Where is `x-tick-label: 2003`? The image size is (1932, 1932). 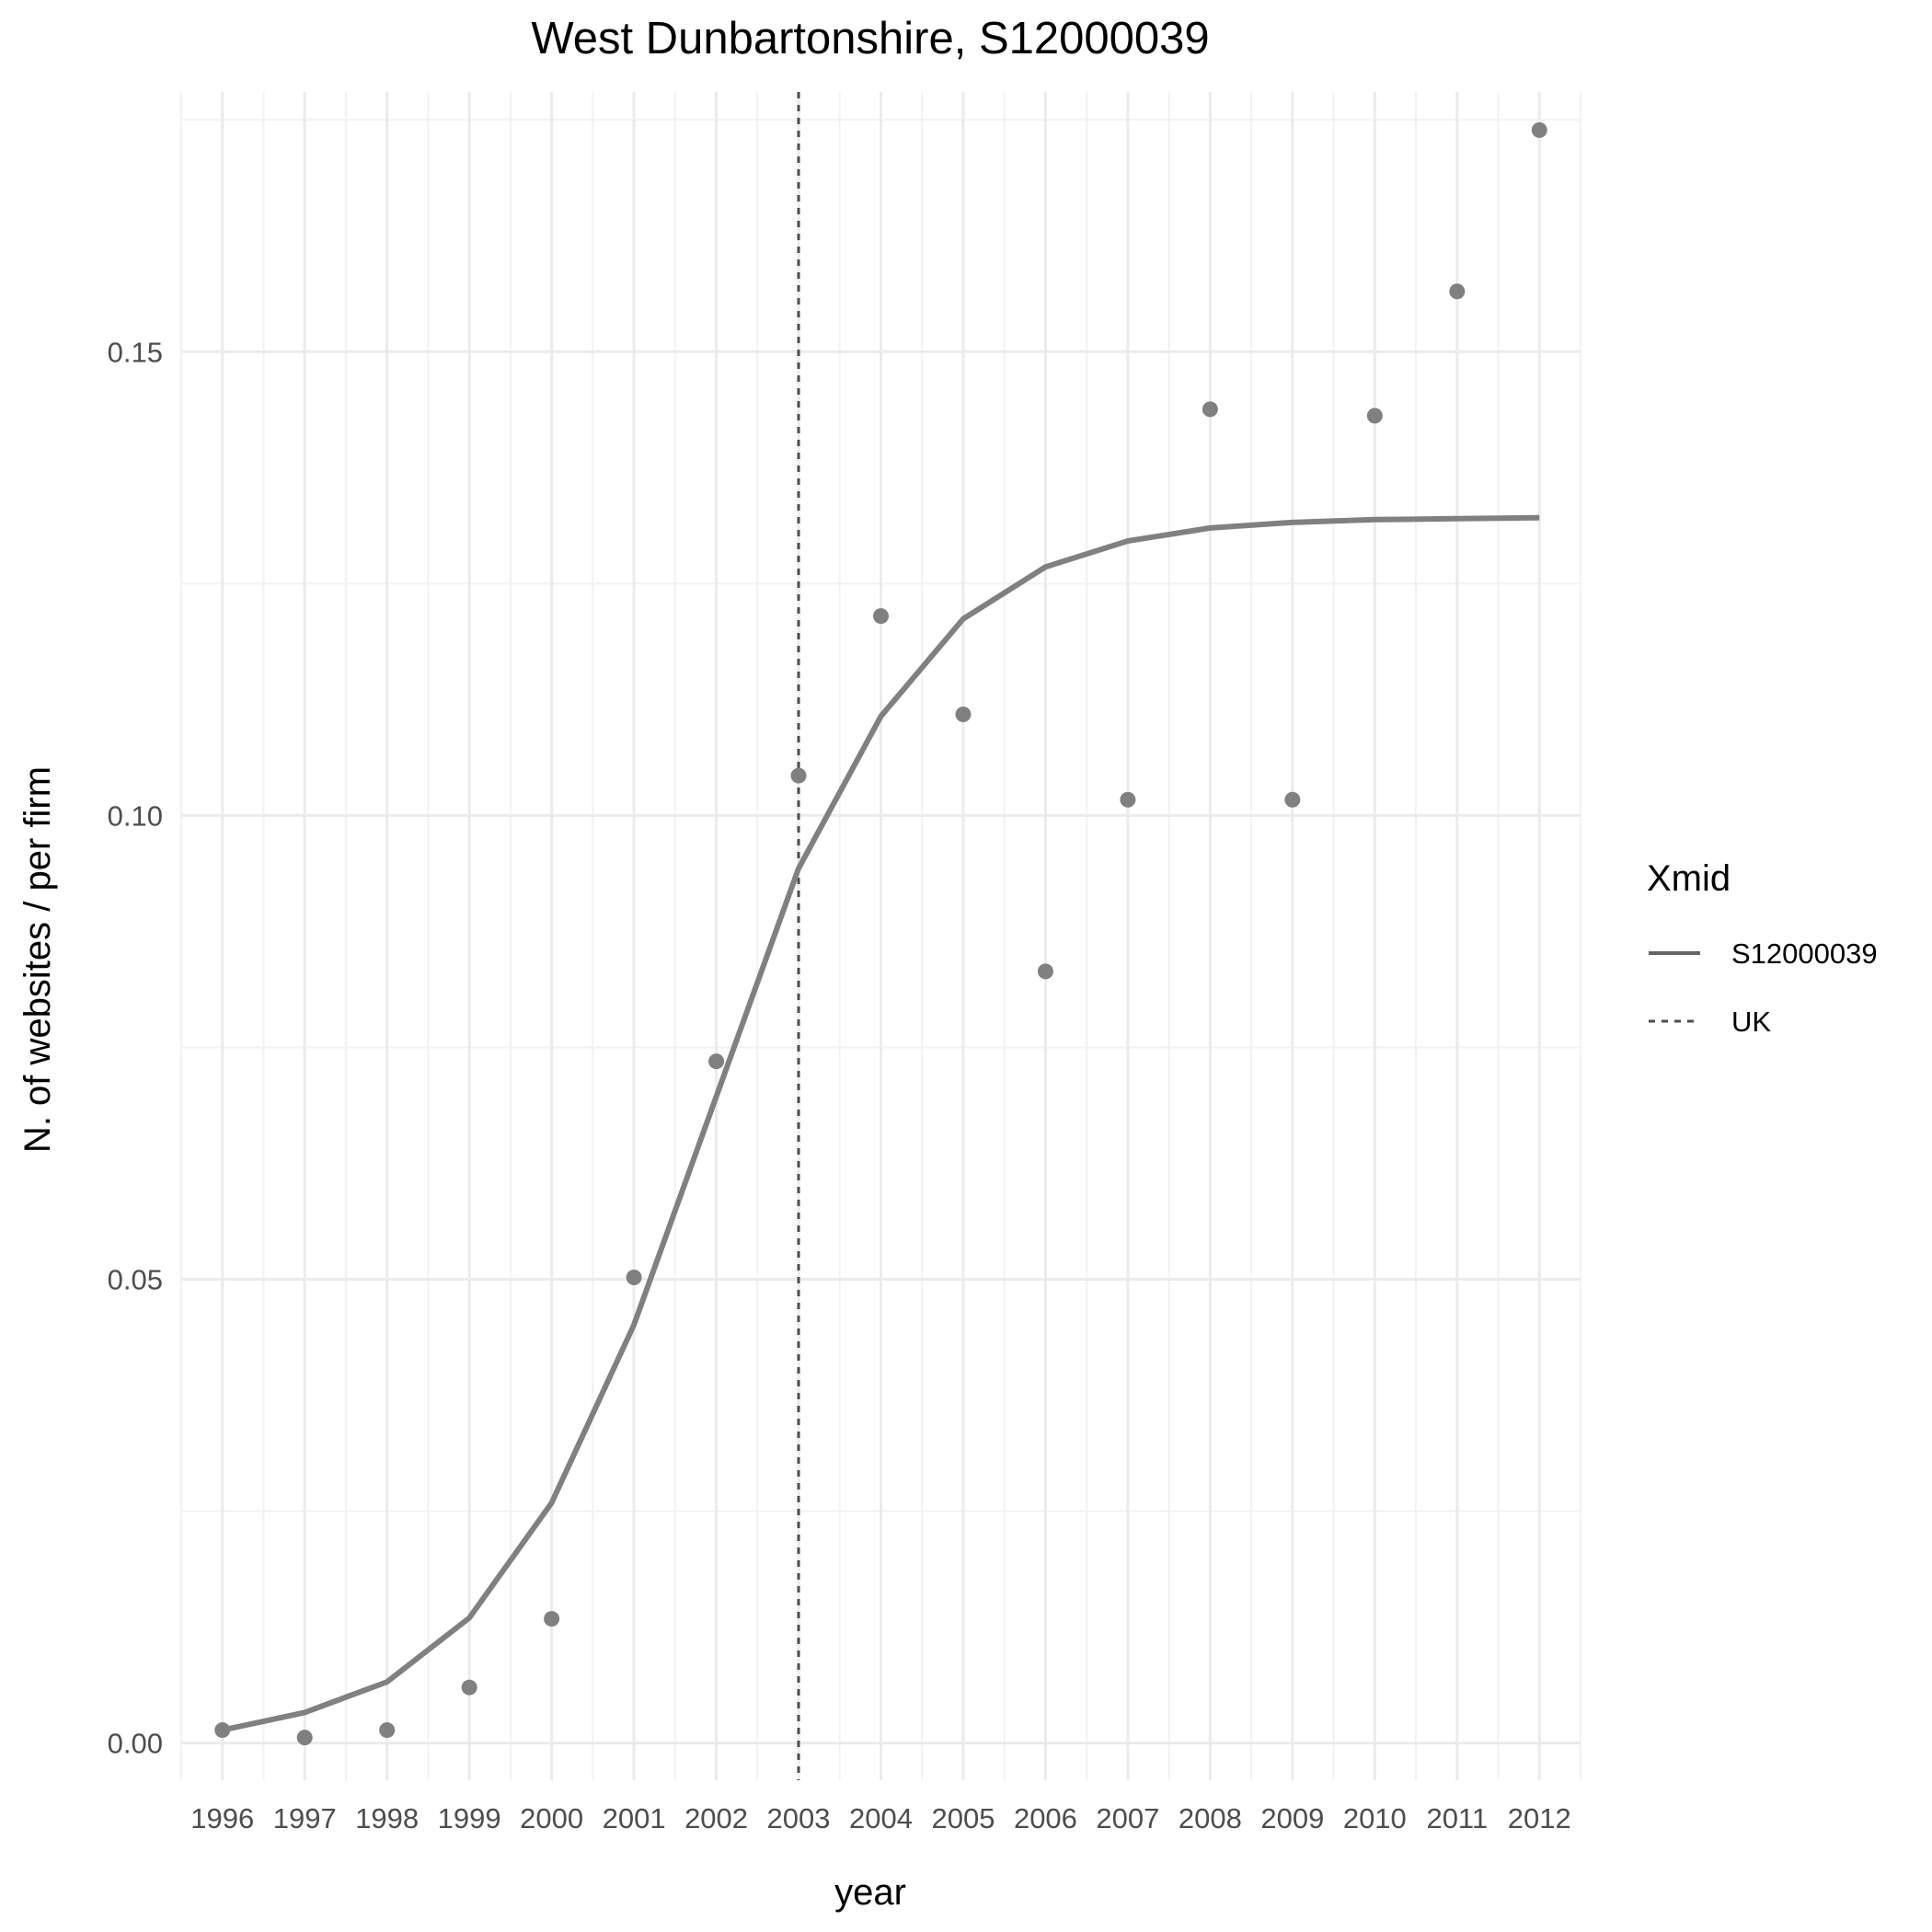 x-tick-label: 2003 is located at coordinates (799, 1818).